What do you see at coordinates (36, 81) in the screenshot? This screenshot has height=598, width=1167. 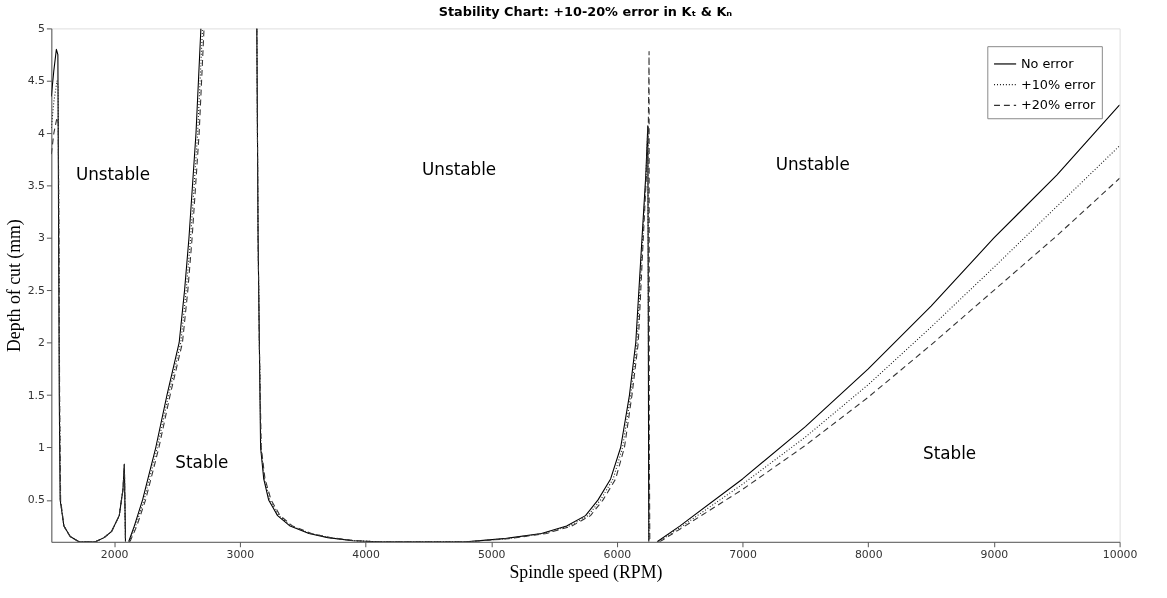 I see `y-tick-label: 4.5` at bounding box center [36, 81].